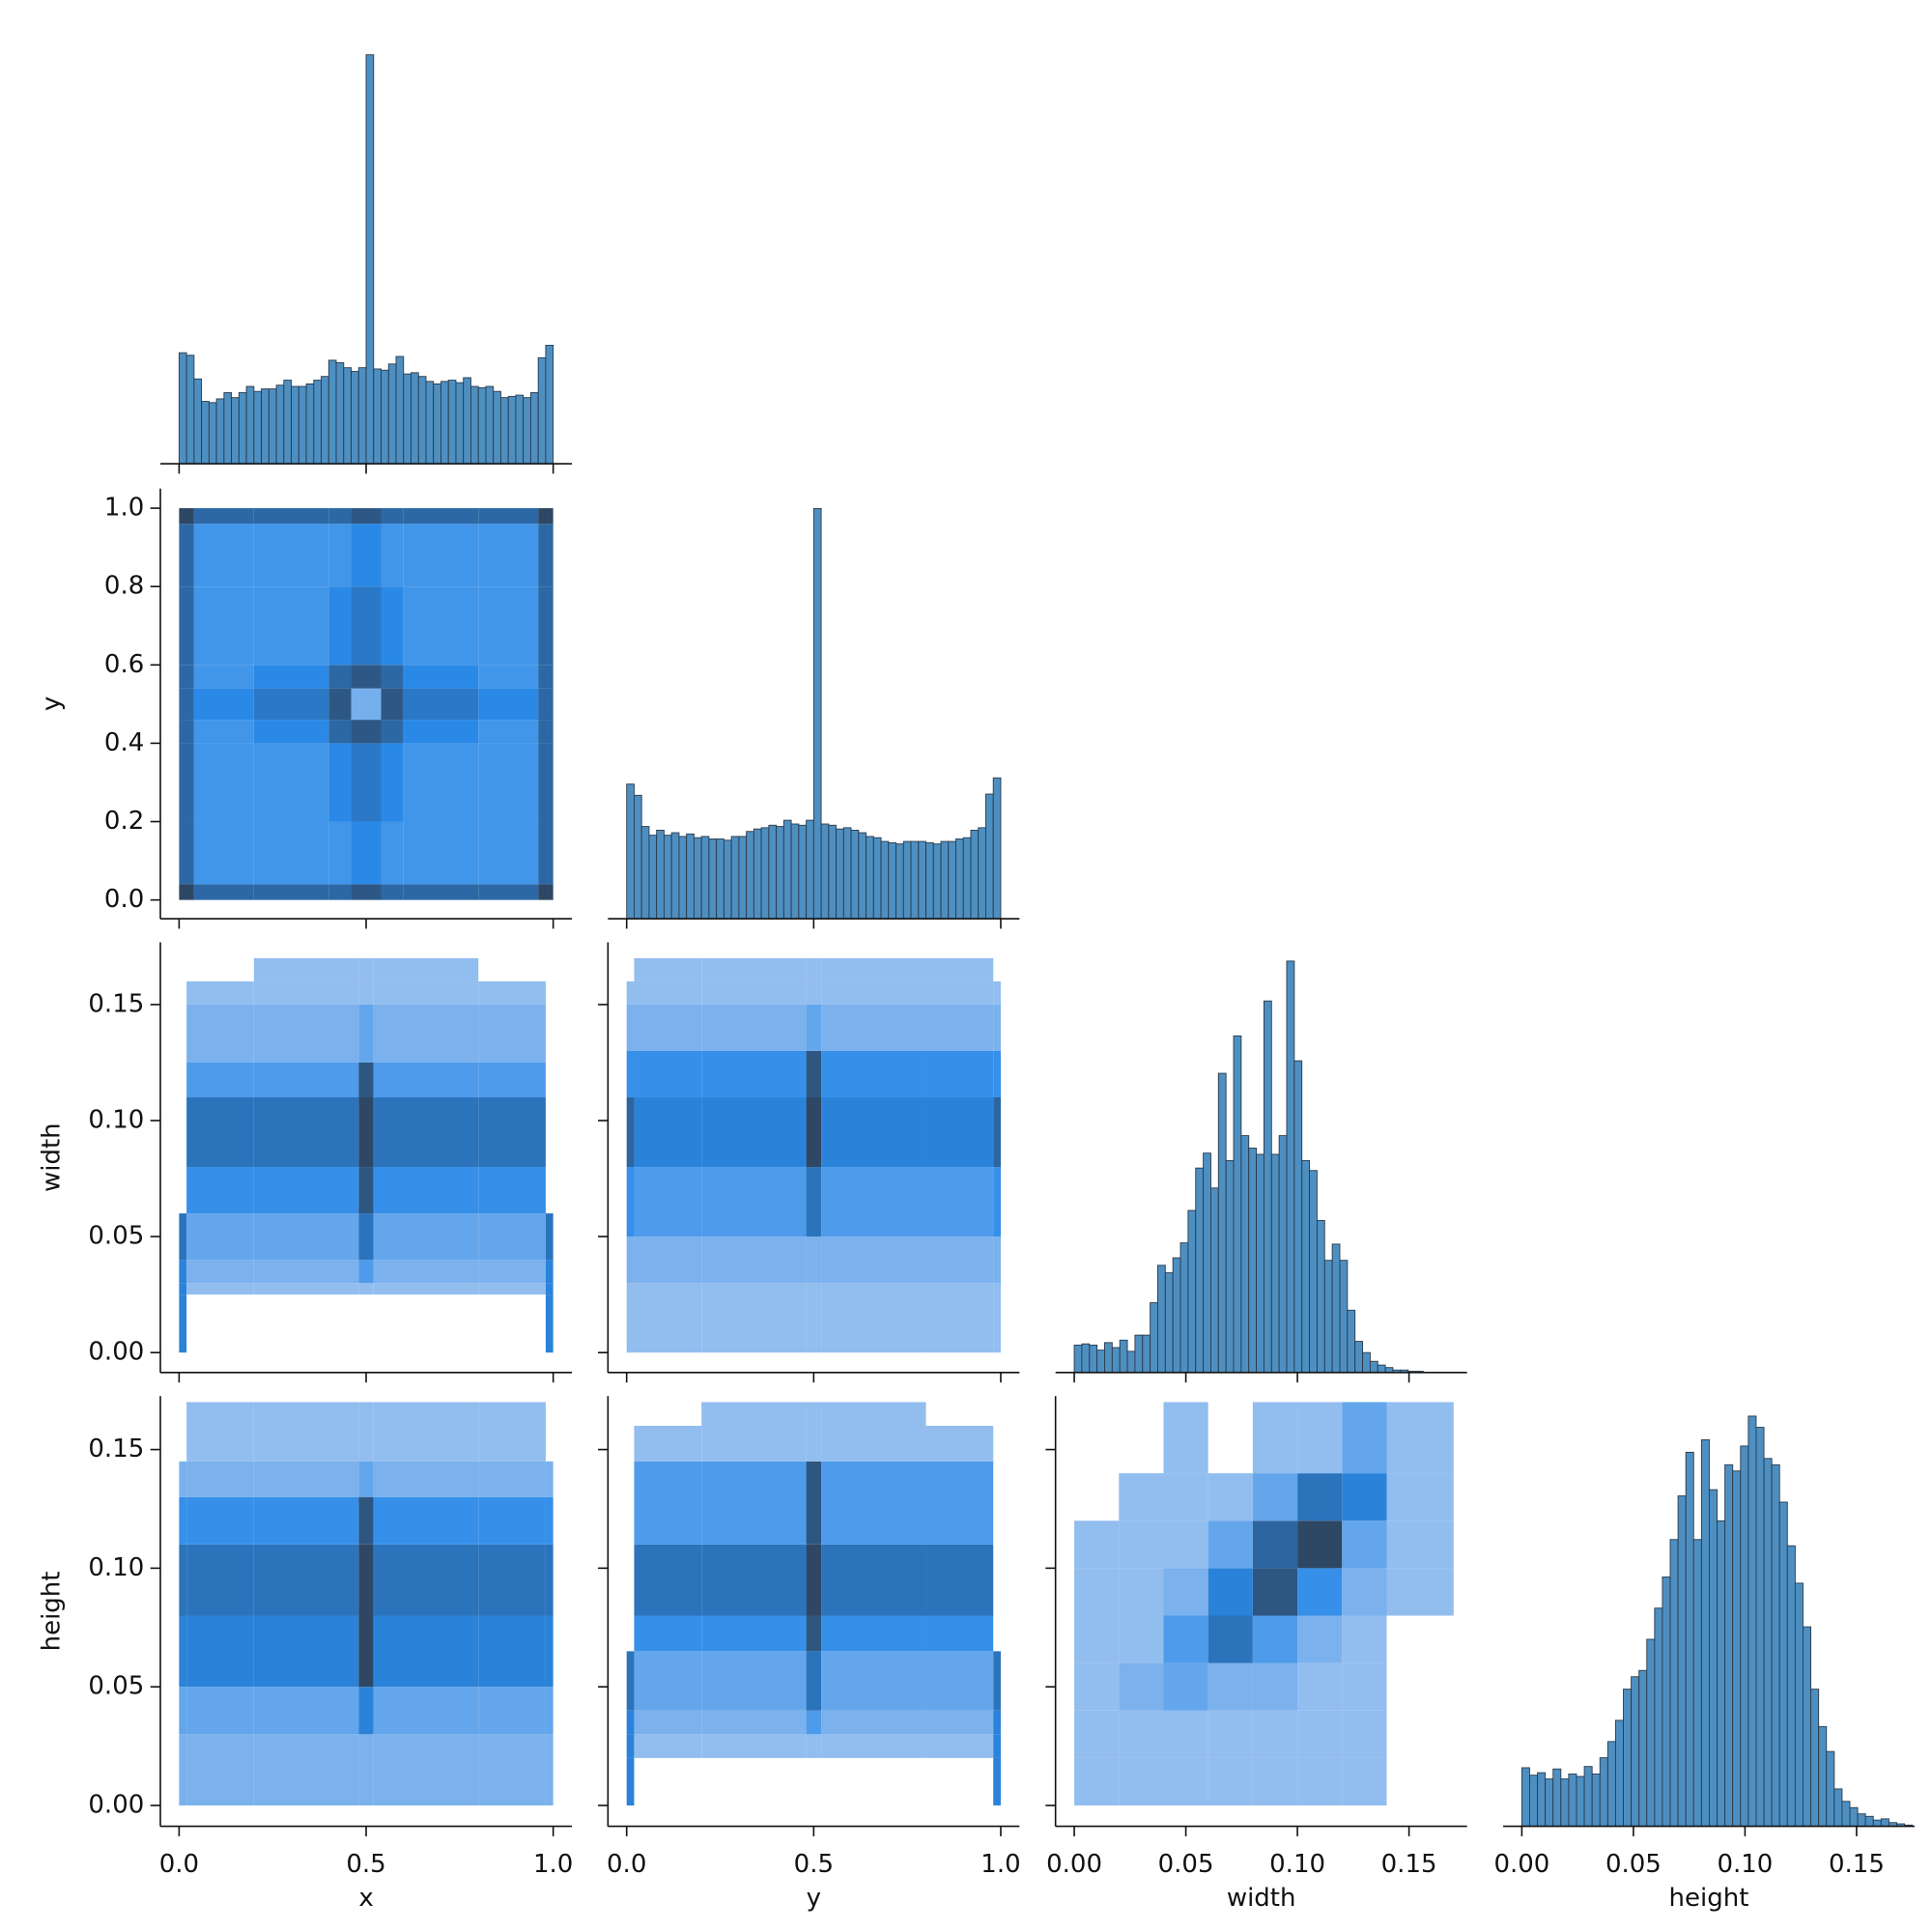 The height and width of the screenshot is (1932, 1932). What do you see at coordinates (1633, 1864) in the screenshot?
I see `x-tick-label: 0.05` at bounding box center [1633, 1864].